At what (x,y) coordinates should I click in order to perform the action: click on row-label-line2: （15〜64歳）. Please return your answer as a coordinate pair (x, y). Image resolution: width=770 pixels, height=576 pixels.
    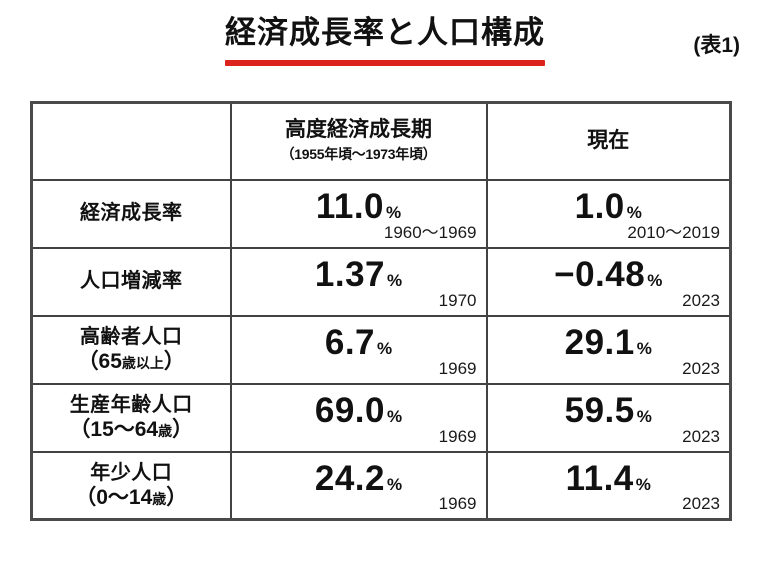
    Looking at the image, I should click on (131, 429).